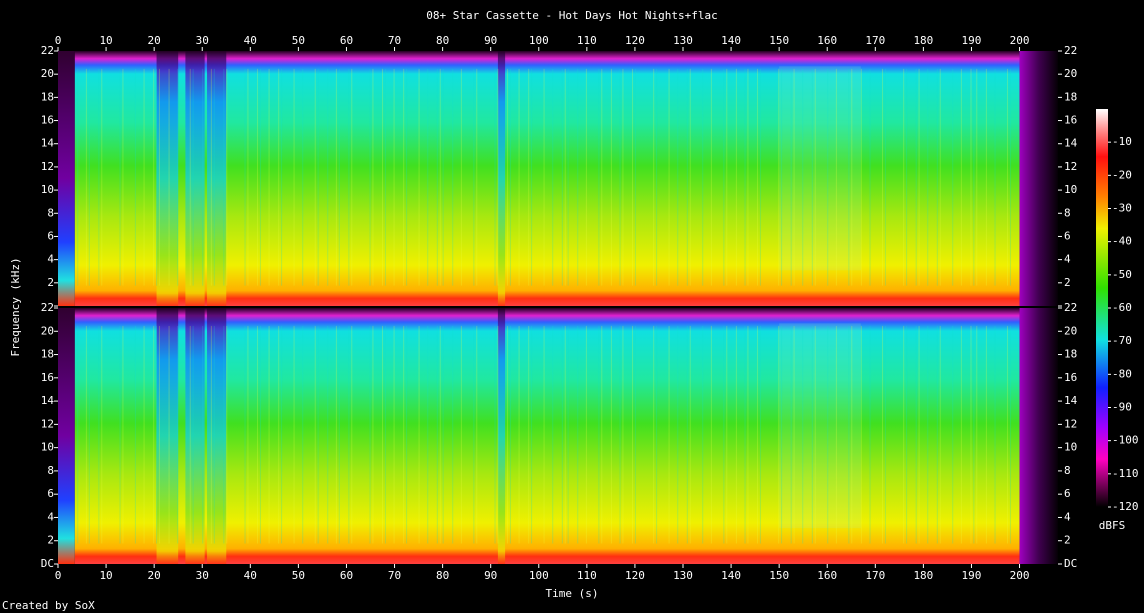 The image size is (1144, 613). Describe the element at coordinates (923, 40) in the screenshot. I see `x-tick-label: 180` at that location.